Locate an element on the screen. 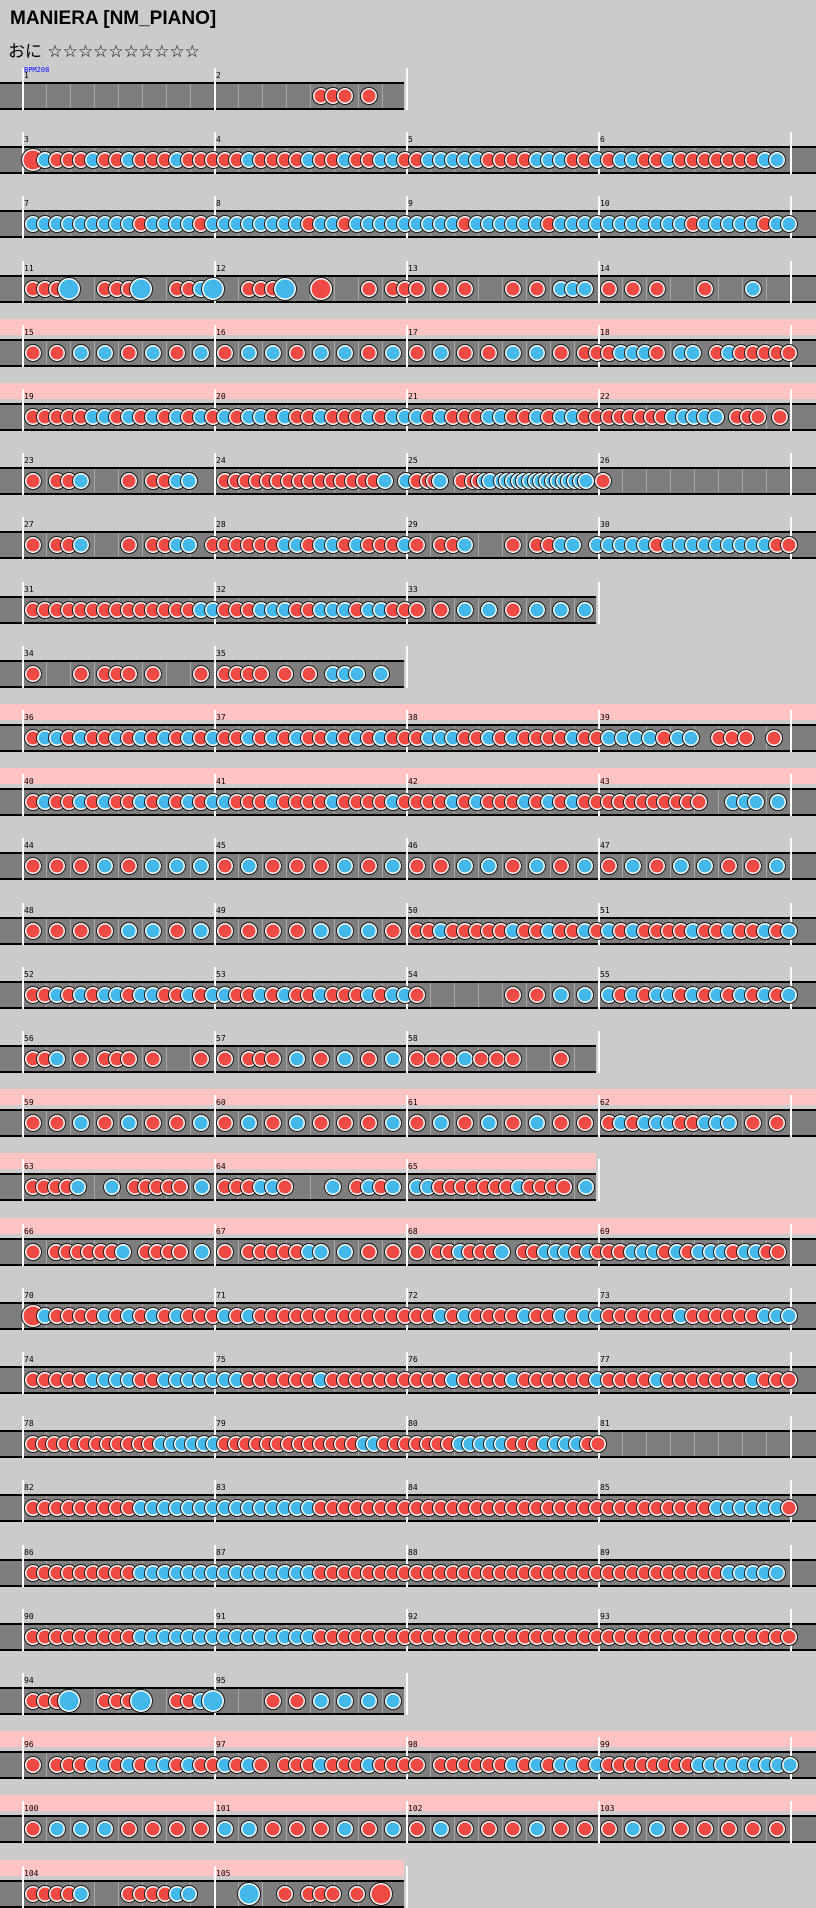 The height and width of the screenshot is (1908, 816). measure-number: 11 is located at coordinates (29, 268).